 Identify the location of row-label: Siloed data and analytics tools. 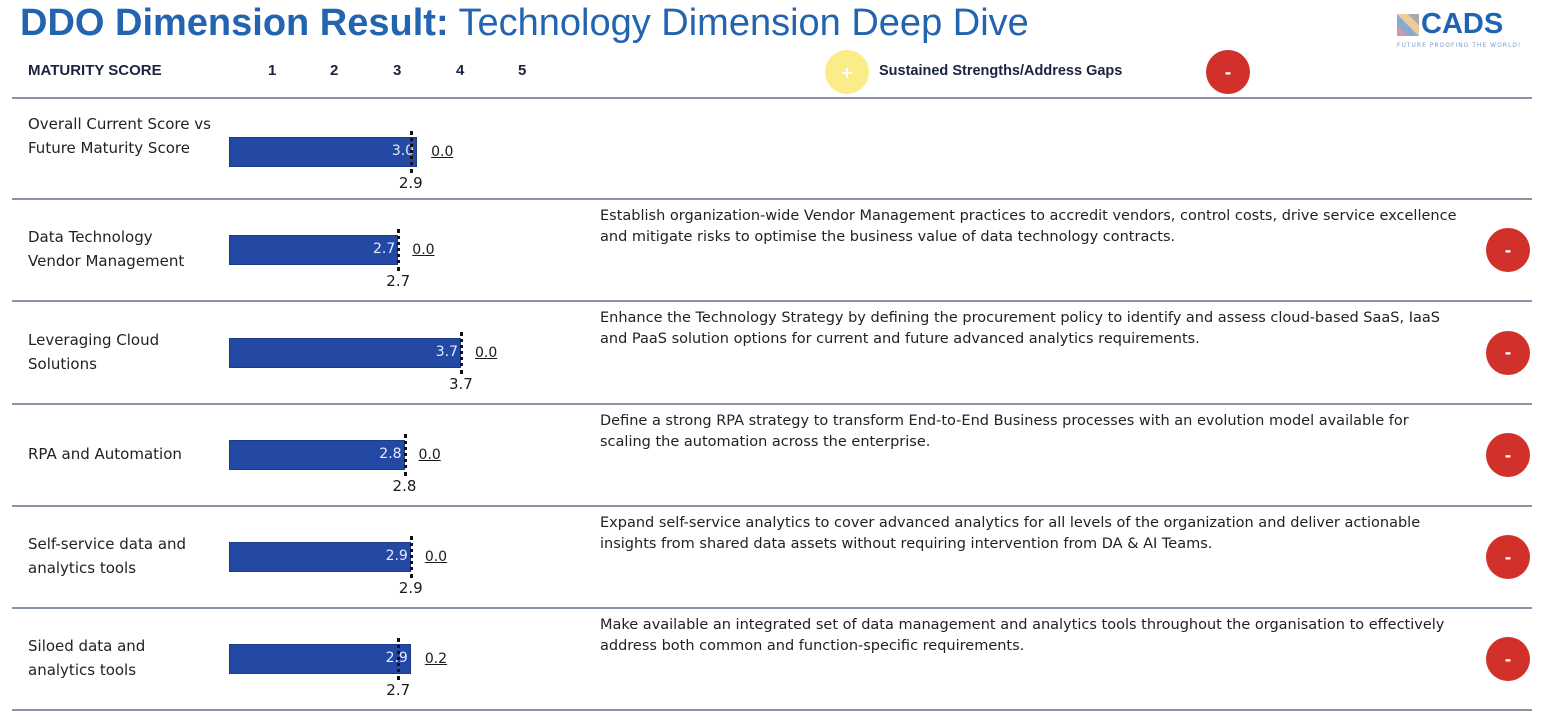
(87, 658).